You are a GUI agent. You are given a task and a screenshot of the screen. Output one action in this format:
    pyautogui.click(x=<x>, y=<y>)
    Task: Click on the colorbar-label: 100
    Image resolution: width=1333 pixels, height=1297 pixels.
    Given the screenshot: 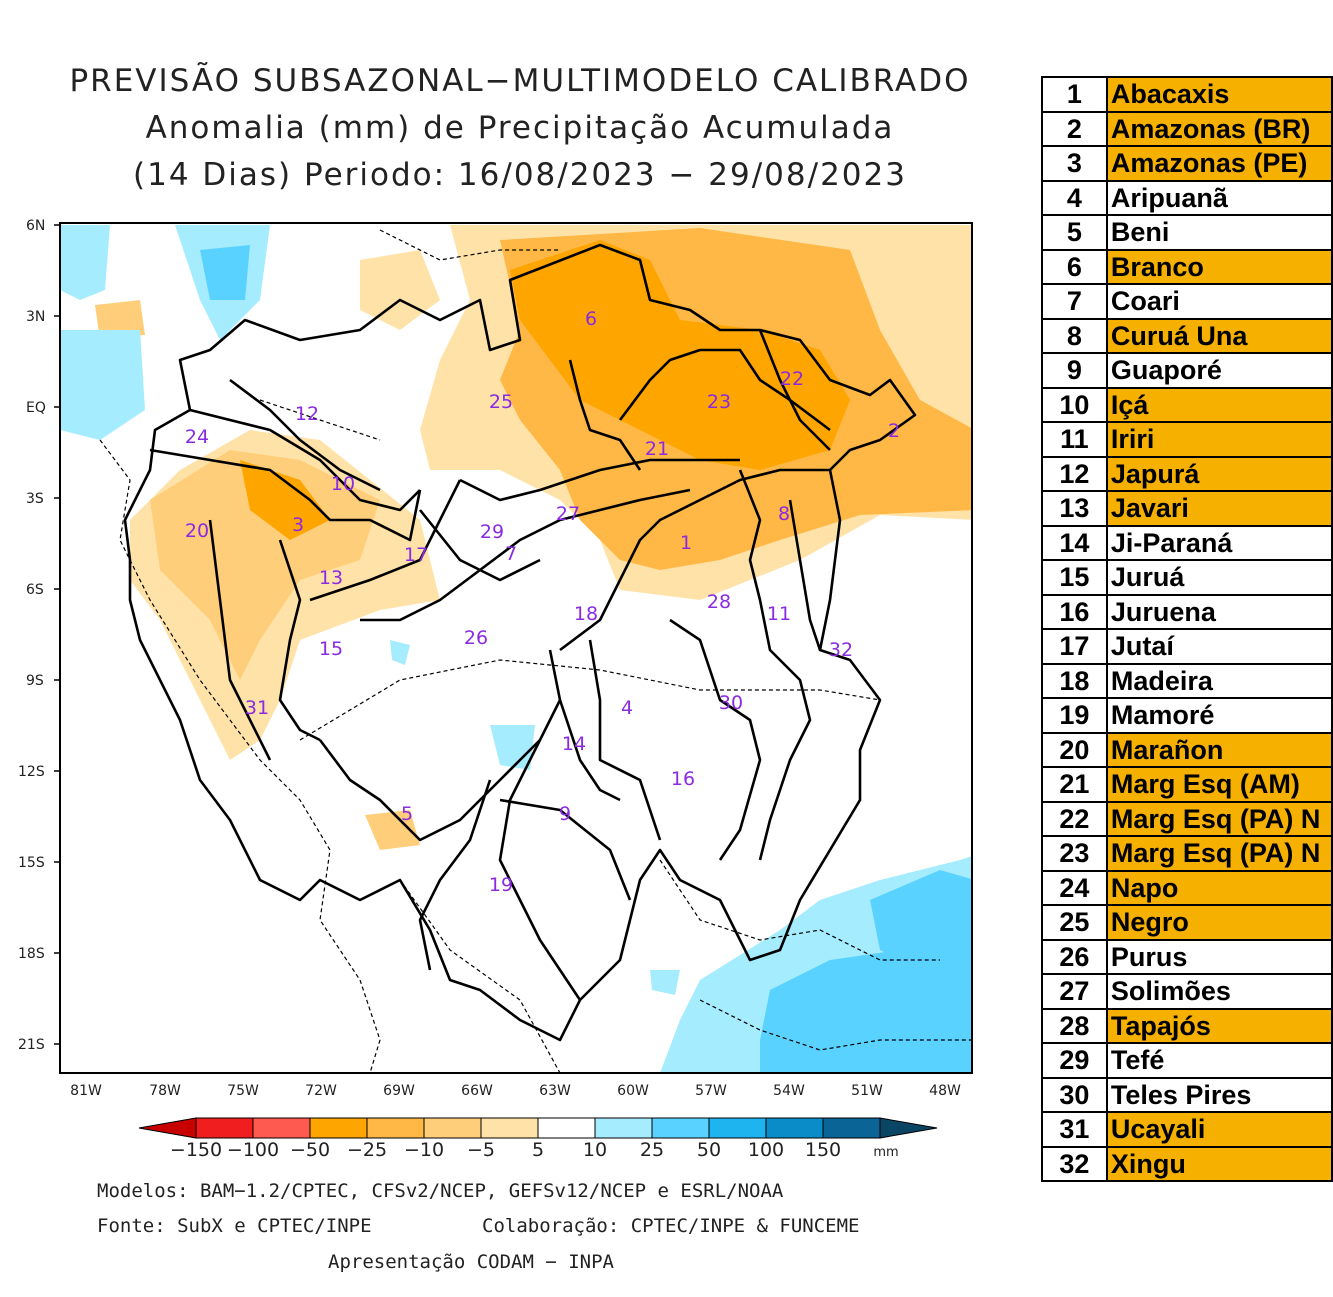 What is the action you would take?
    pyautogui.click(x=766, y=1150)
    